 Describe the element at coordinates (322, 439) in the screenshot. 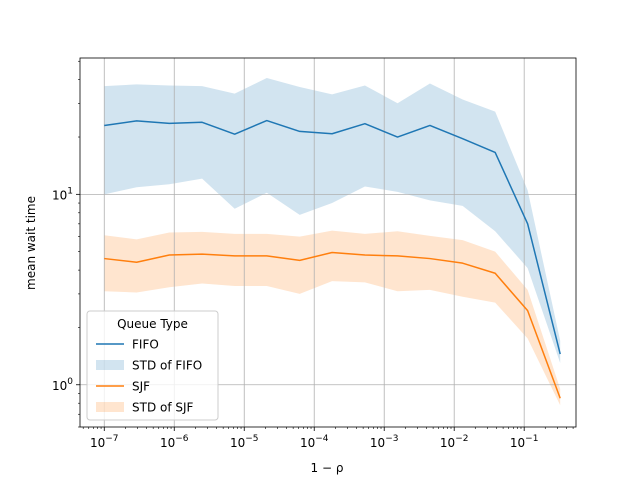

I see `x-tick-label-exp: −4` at that location.